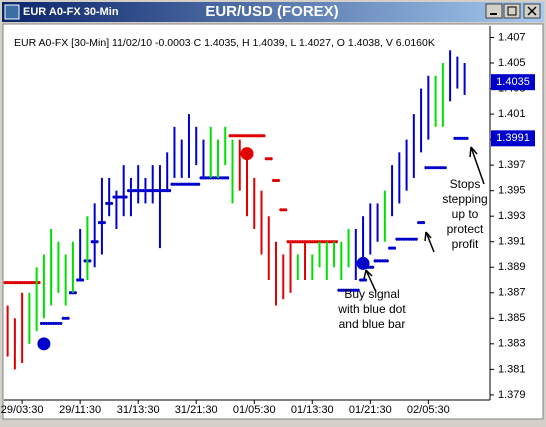 This screenshot has height=427, width=546. Describe the element at coordinates (464, 199) in the screenshot. I see `annotation: stepping` at that location.